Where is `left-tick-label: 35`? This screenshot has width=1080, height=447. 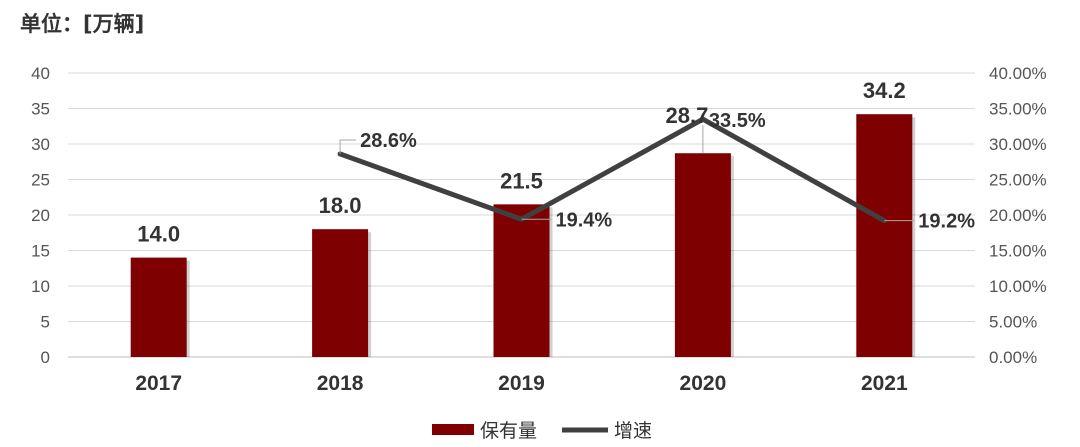 left-tick-label: 35 is located at coordinates (40, 109).